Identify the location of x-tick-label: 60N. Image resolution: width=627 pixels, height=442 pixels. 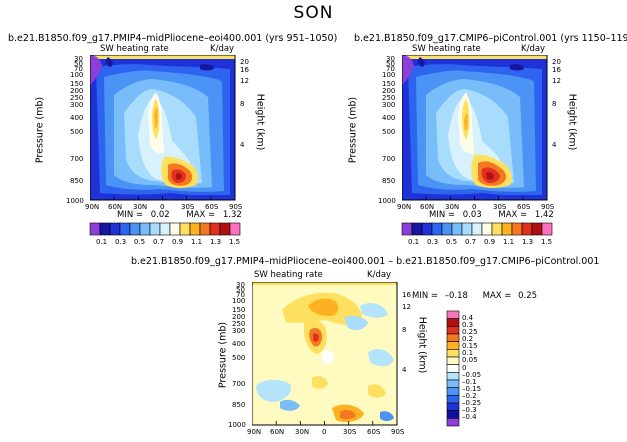
(427, 207).